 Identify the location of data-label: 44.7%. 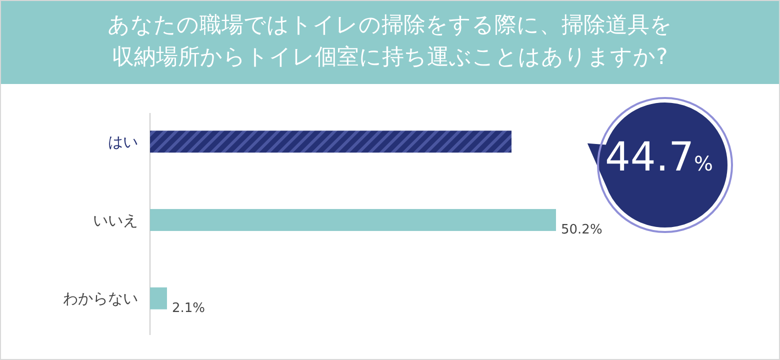
(659, 157).